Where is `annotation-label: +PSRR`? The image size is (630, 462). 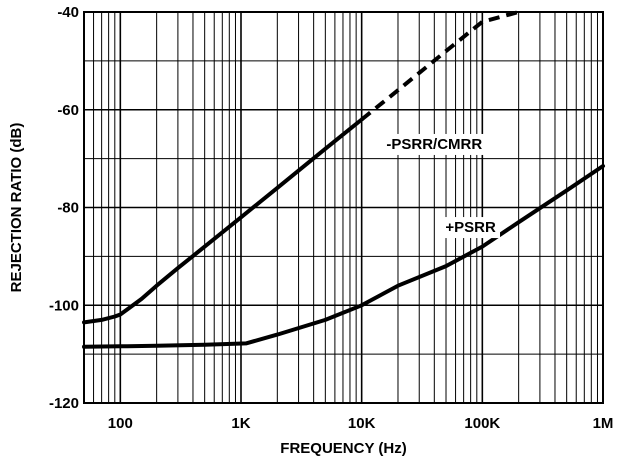 annotation-label: +PSRR is located at coordinates (470, 227).